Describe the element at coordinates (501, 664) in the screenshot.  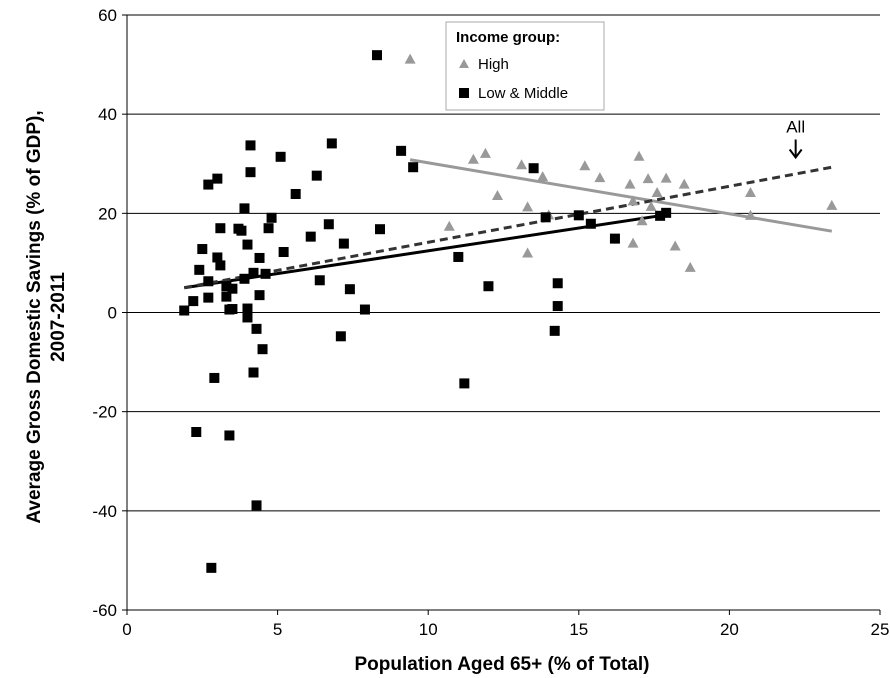
I see `x-axis-title: Population Aged 65+ (% of Total)` at that location.